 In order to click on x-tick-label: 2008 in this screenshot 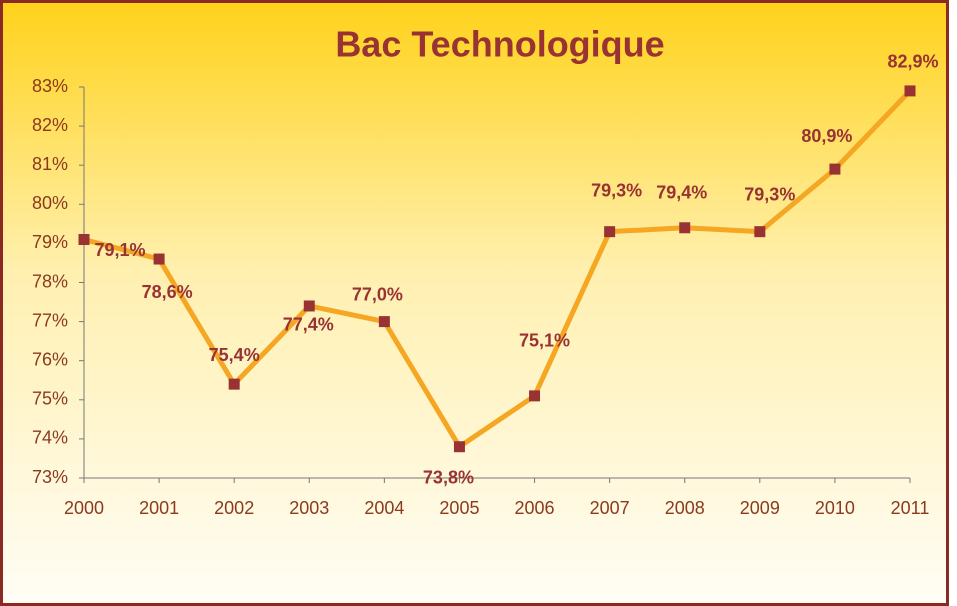, I will do `click(685, 508)`.